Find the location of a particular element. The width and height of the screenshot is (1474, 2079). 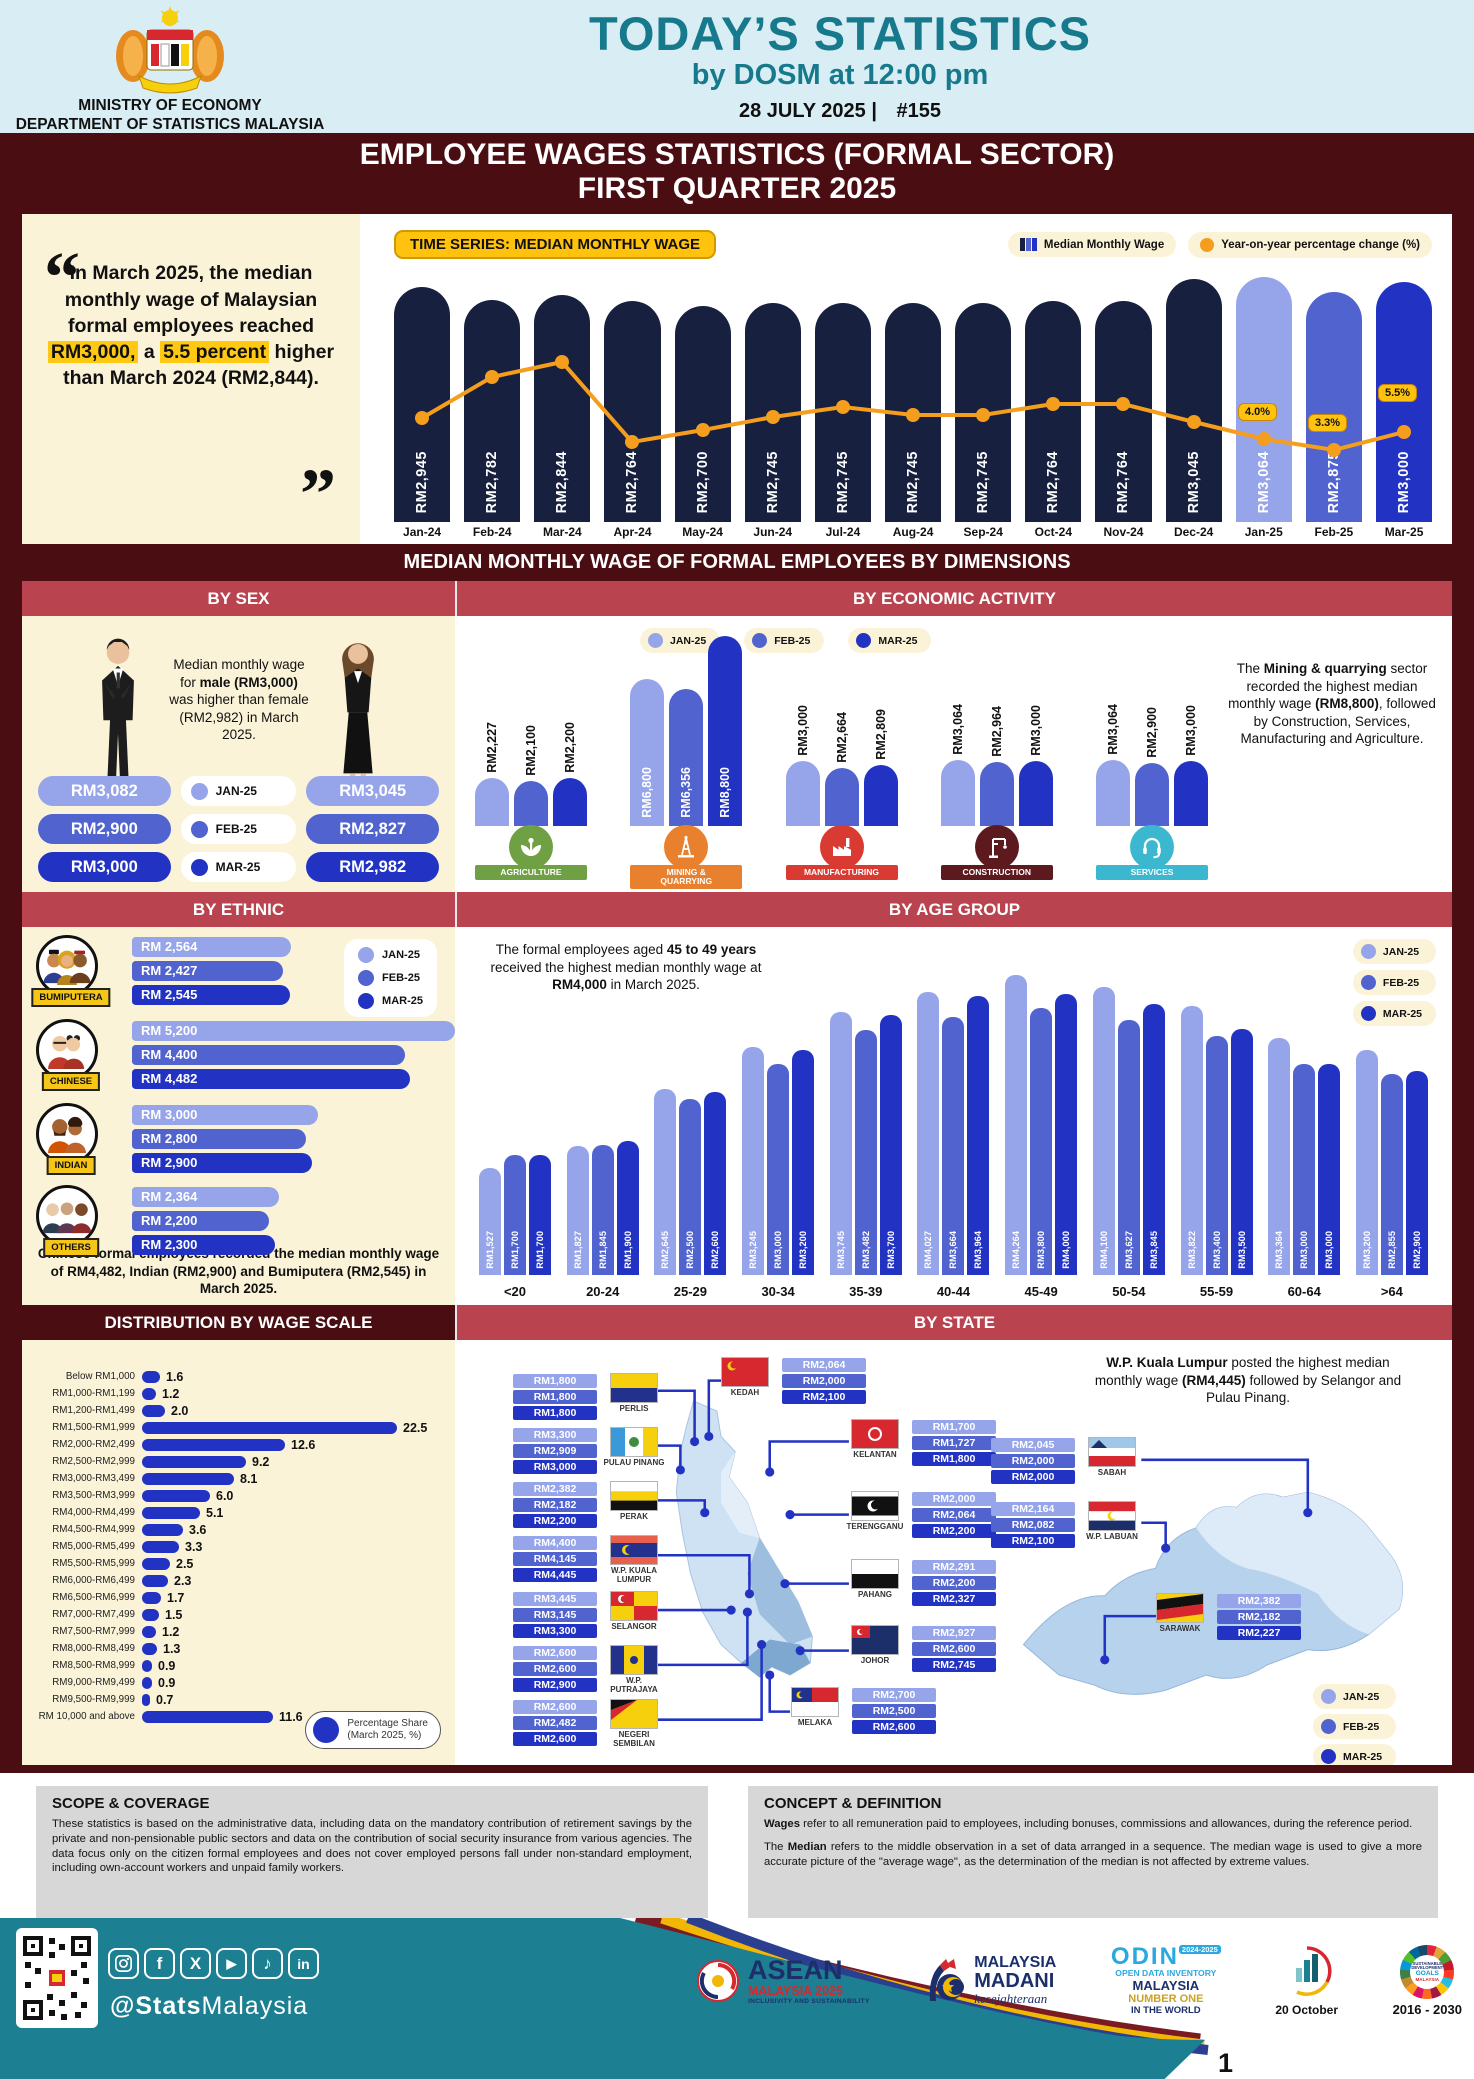

ethnic-wage-bar: RM 2,800 is located at coordinates (219, 1139).